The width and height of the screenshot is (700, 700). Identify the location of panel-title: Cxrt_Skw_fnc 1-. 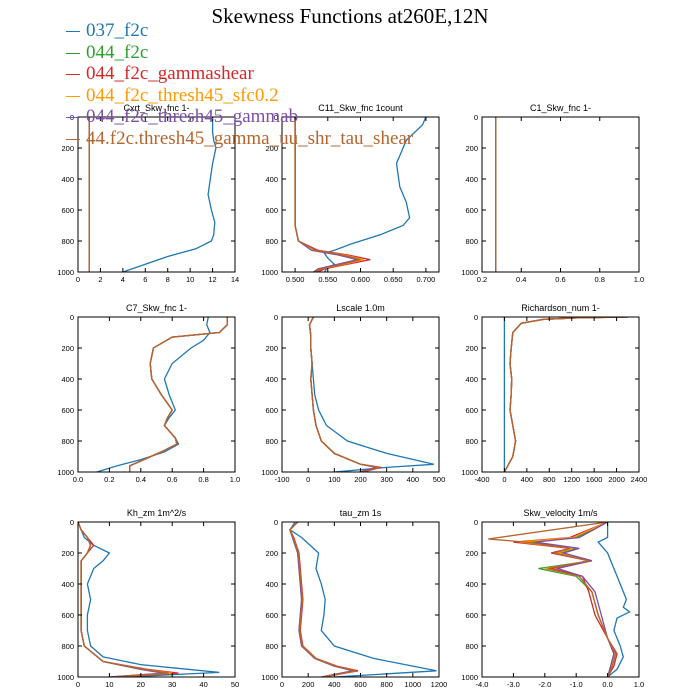
(156, 108).